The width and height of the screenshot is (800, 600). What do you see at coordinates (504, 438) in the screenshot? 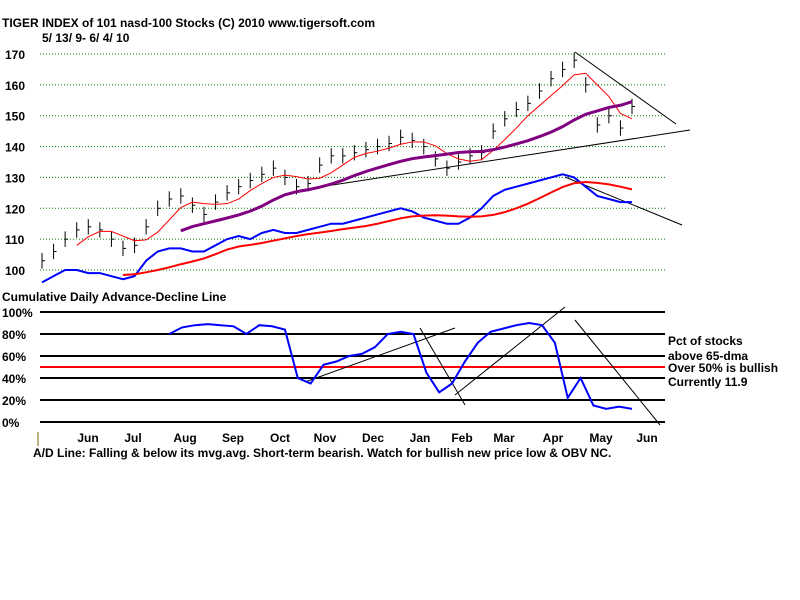
I see `x-tick-label: Mar` at bounding box center [504, 438].